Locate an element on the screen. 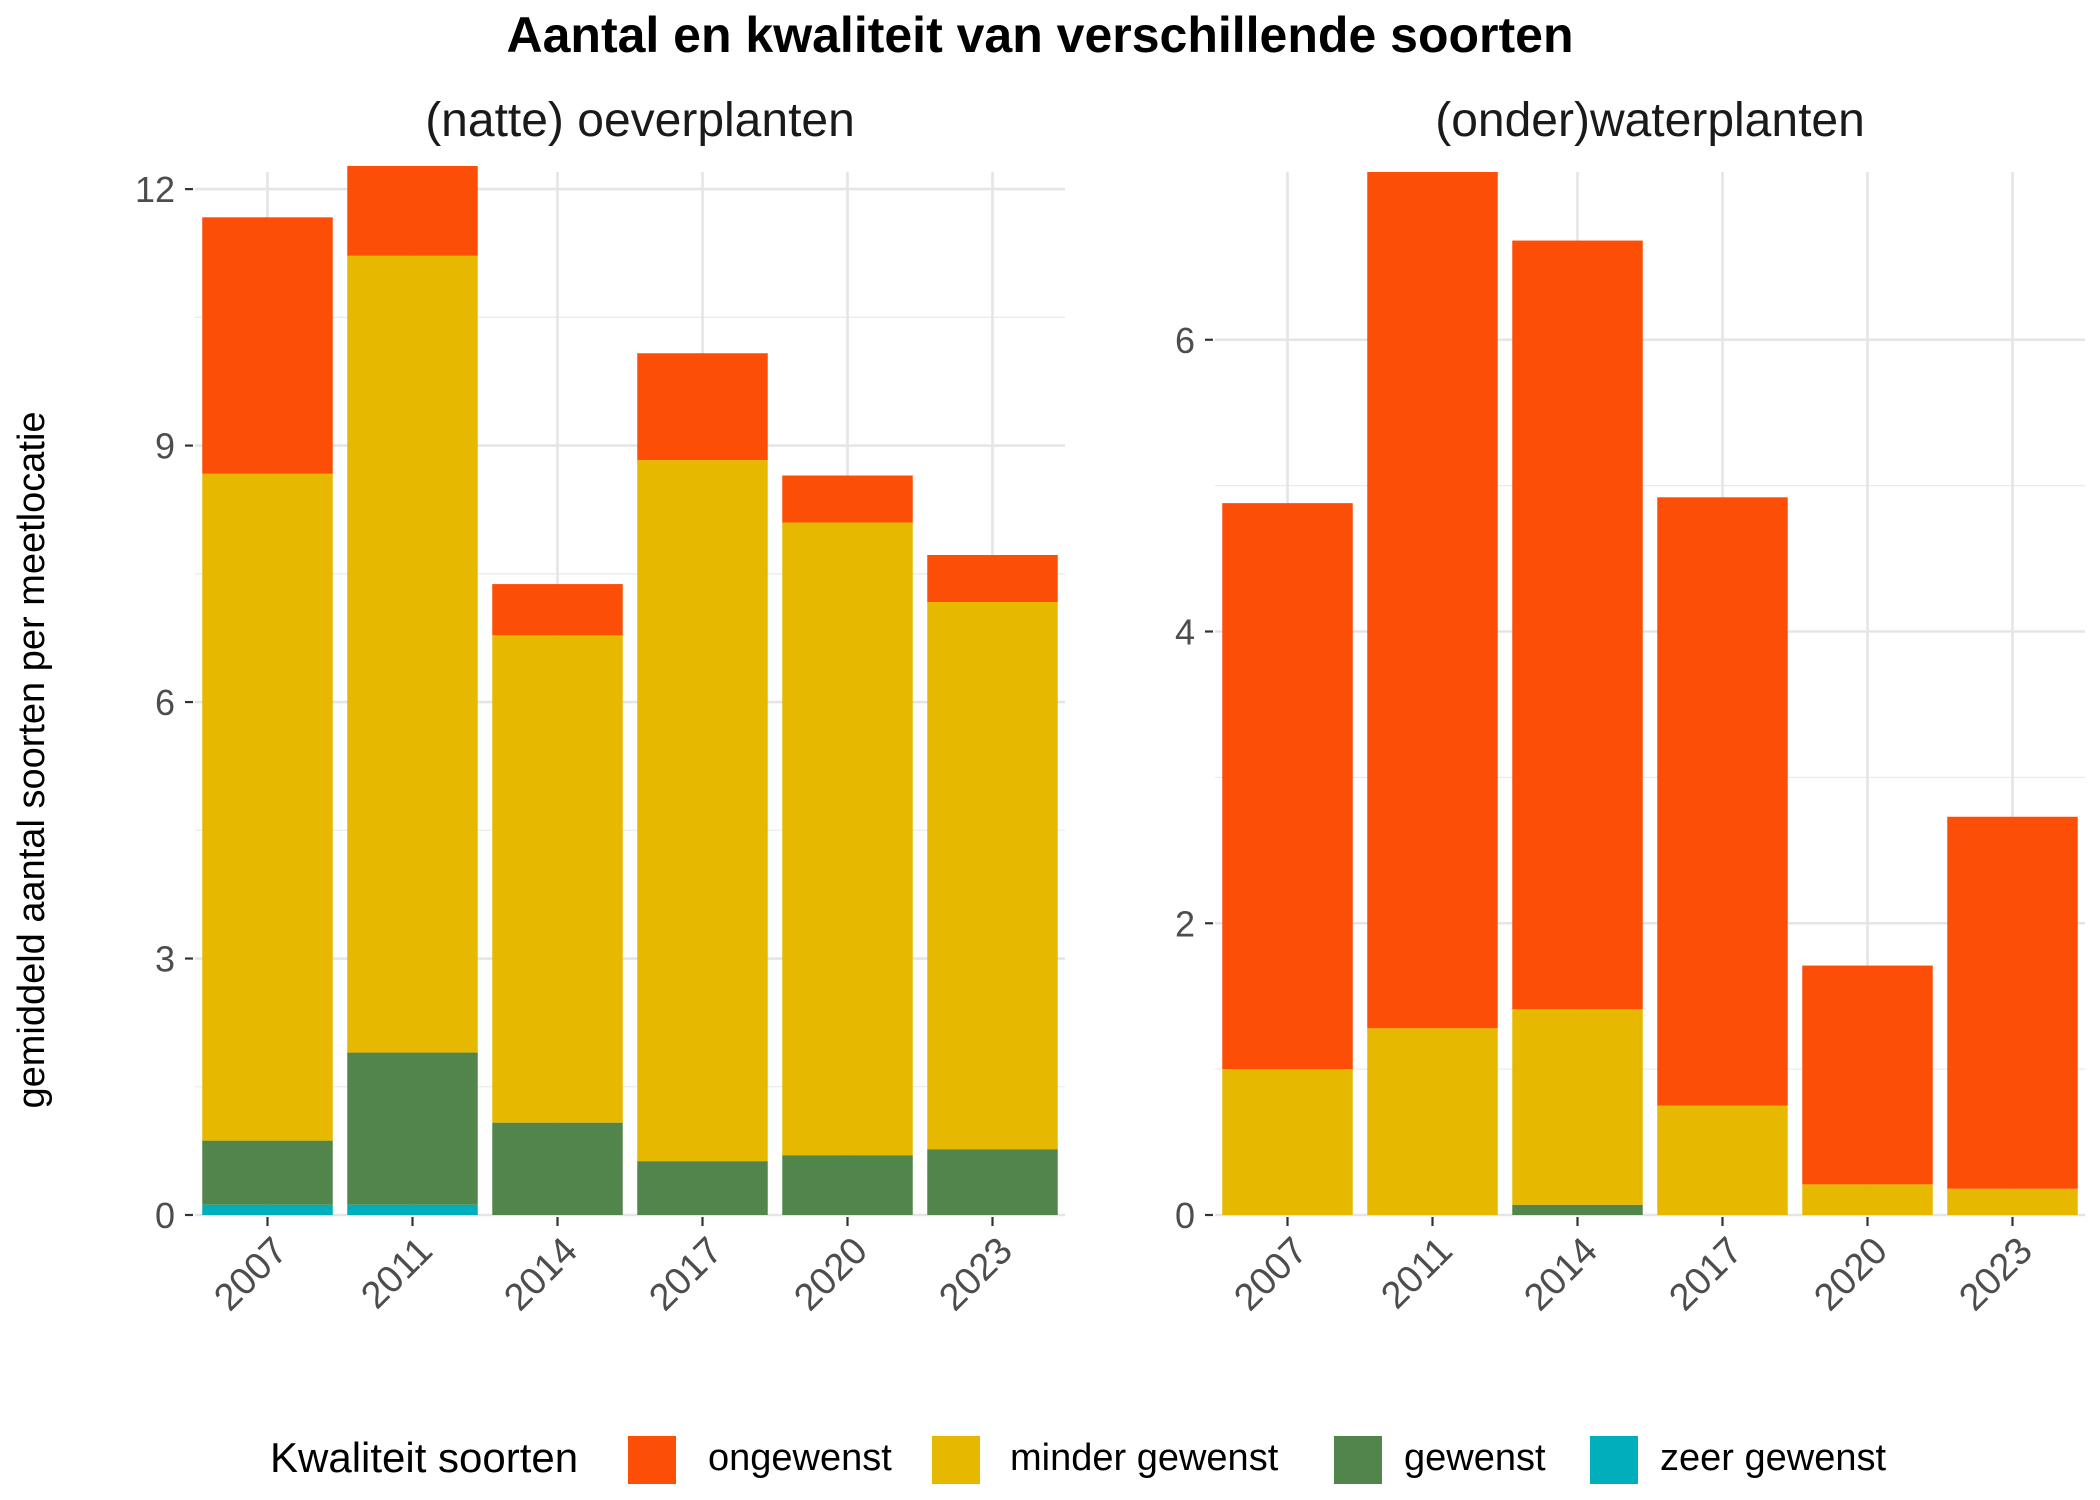  y-tick-label: 2 is located at coordinates (1185, 923).